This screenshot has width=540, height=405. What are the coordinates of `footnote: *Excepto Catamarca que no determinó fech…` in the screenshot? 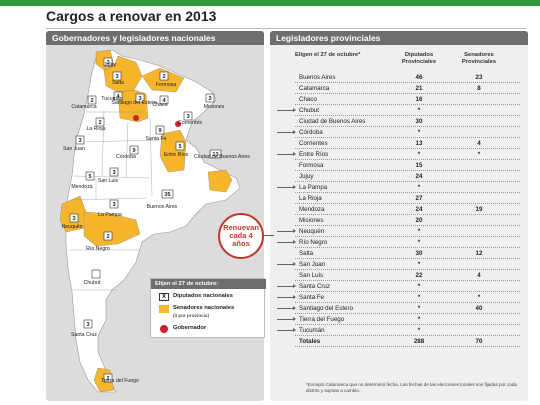 It's located at (411, 387).